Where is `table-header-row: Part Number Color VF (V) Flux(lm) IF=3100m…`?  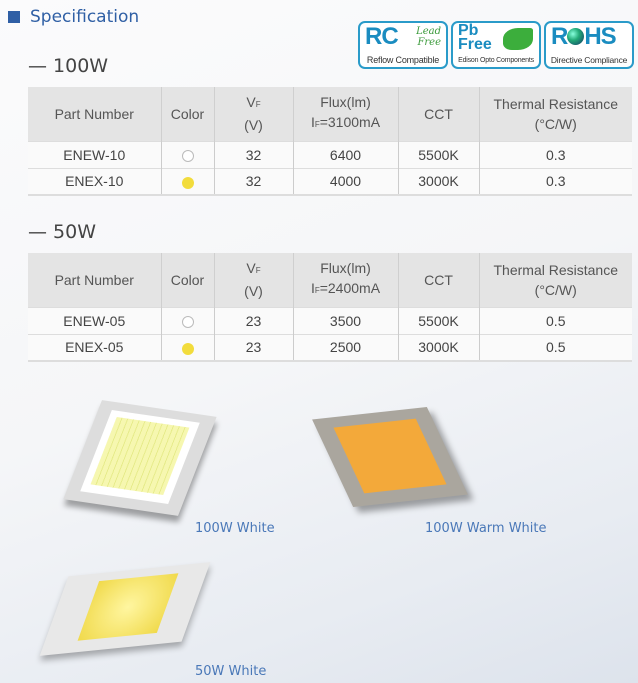 table-header-row: Part Number Color VF (V) Flux(lm) IF=3100m… is located at coordinates (330, 114).